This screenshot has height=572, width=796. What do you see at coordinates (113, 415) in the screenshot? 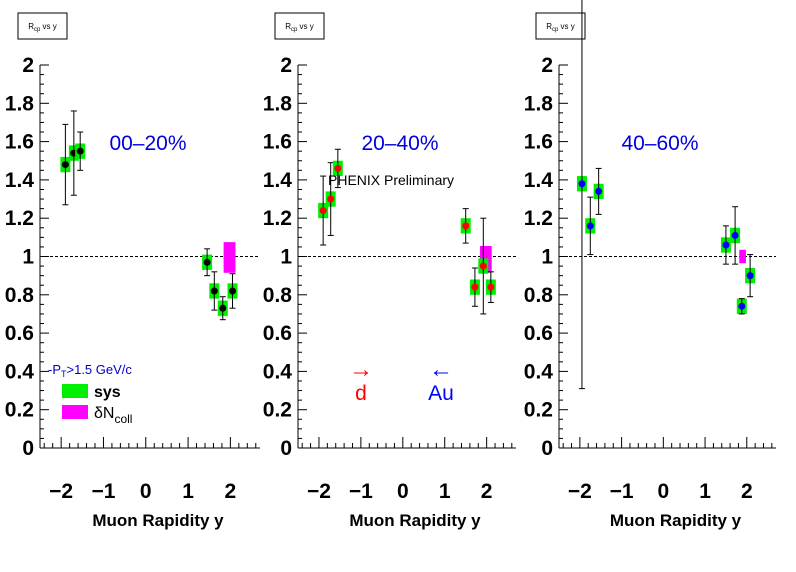
I see `legend-label: δNcoll` at bounding box center [113, 415].